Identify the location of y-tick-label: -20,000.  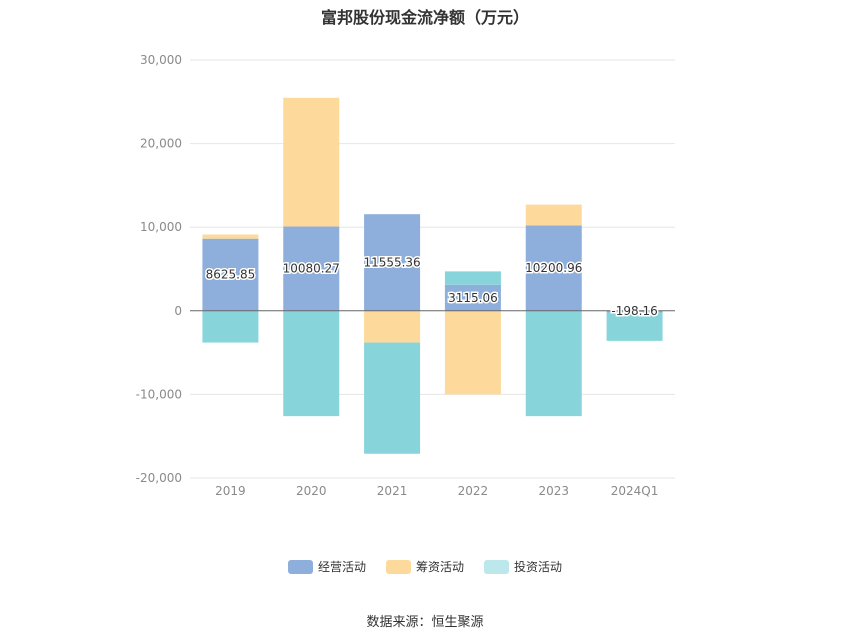
(159, 478).